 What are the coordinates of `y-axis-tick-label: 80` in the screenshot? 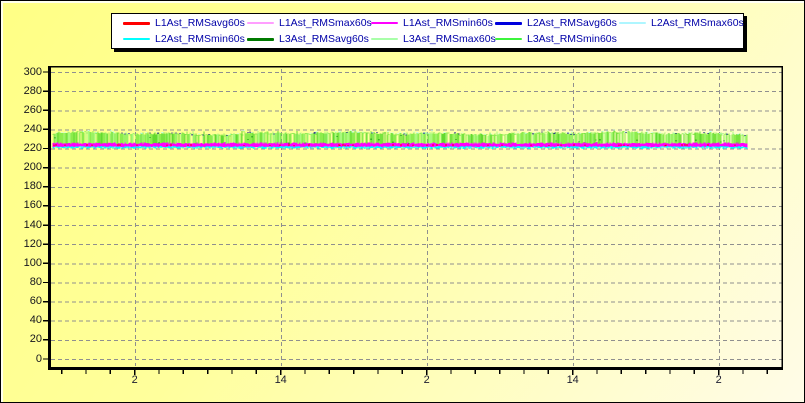 It's located at (35, 281).